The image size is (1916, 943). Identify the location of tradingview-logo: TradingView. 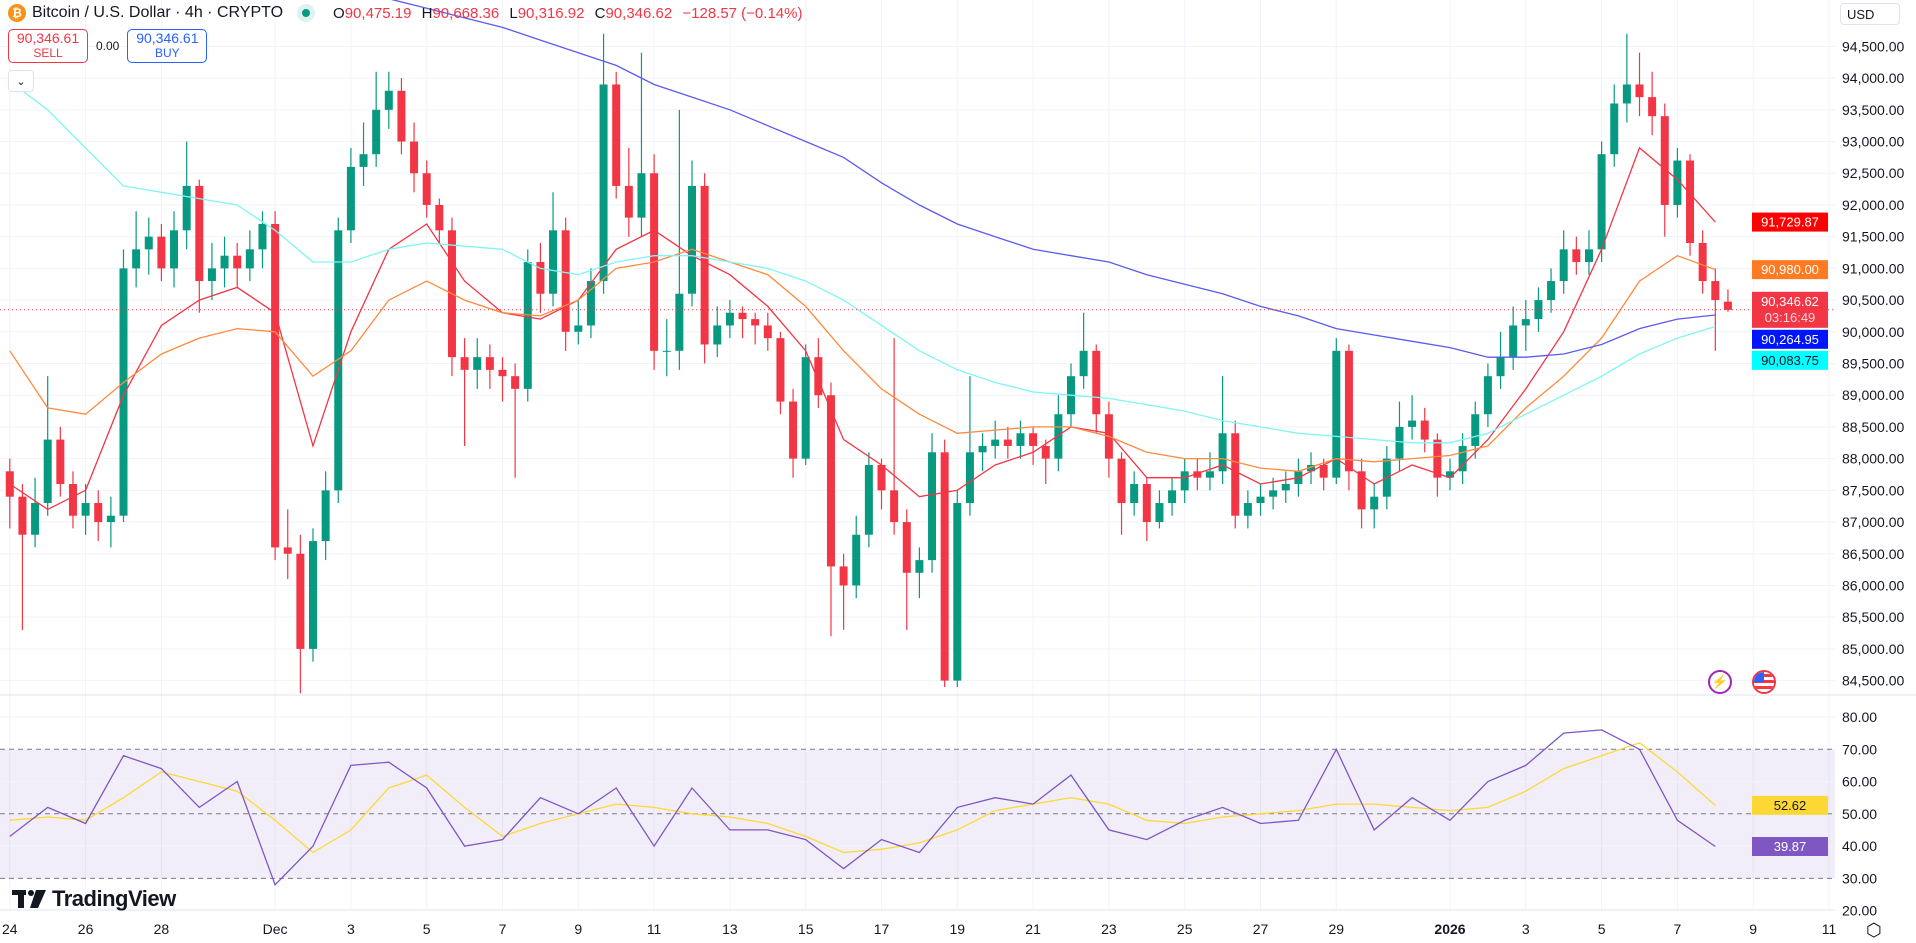
(94, 899).